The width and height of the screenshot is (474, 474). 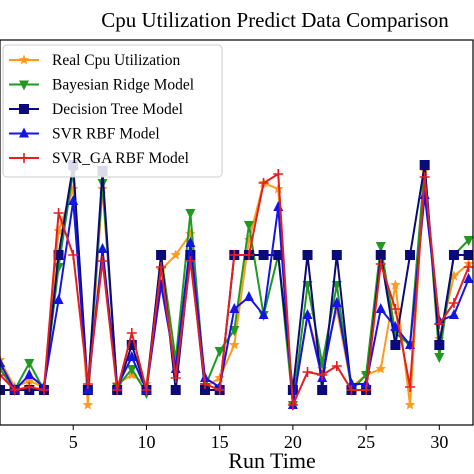 I want to click on legend-label: Bayesian Ridge Model, so click(x=123, y=85).